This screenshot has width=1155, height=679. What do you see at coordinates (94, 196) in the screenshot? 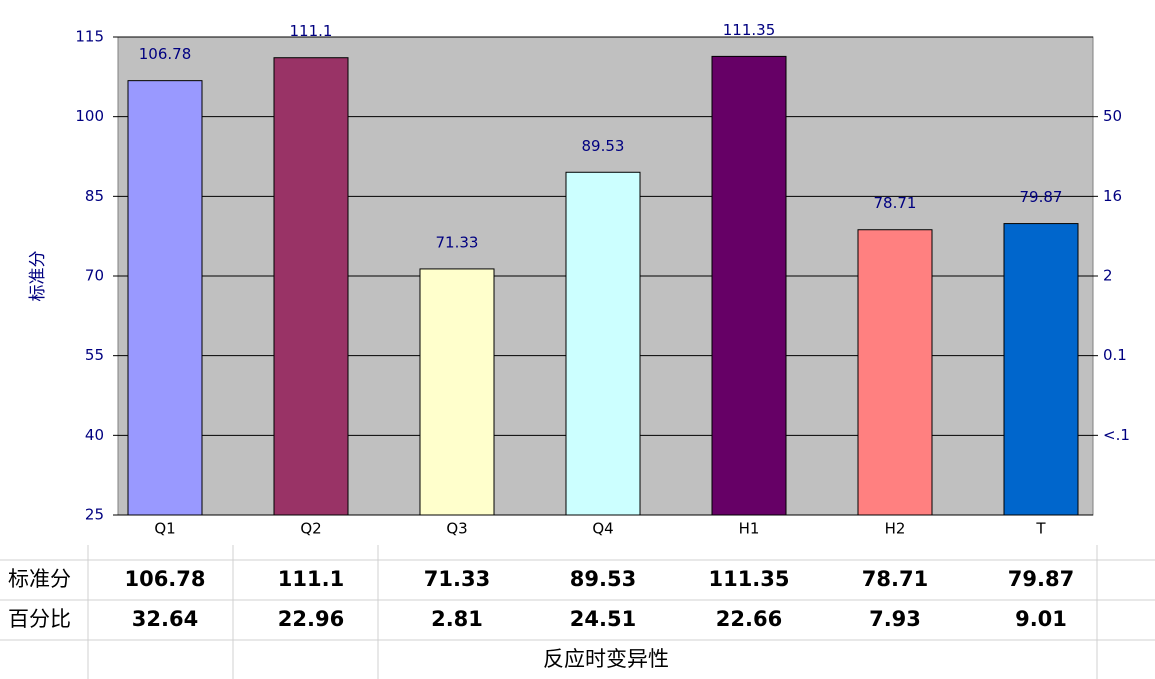
I see `y-tick-label: 85` at bounding box center [94, 196].